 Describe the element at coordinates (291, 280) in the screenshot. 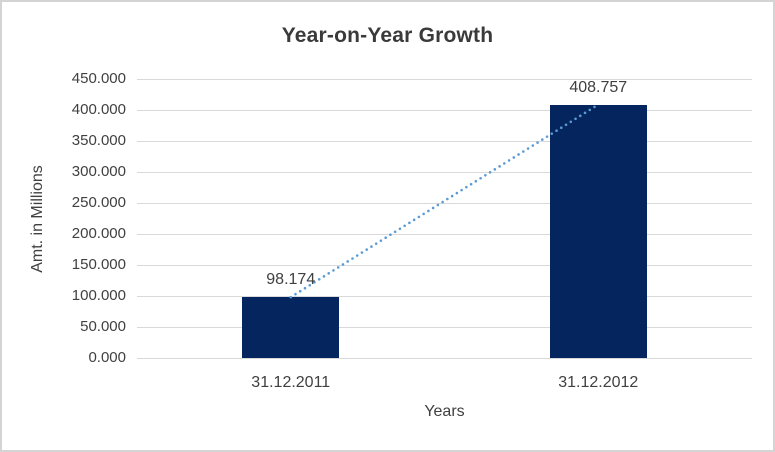

I see `data-label-31.12.2011: 98.174` at that location.